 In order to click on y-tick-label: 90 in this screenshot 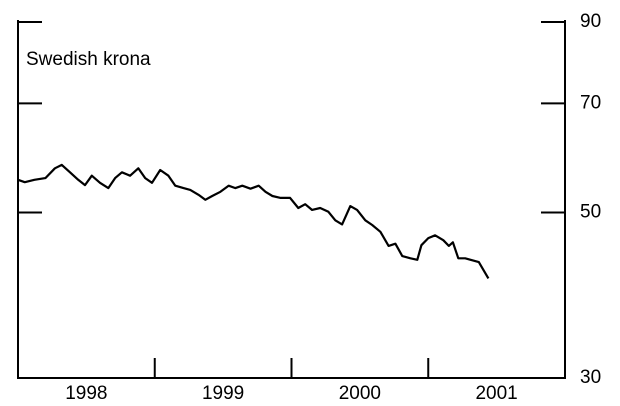, I will do `click(590, 21)`.